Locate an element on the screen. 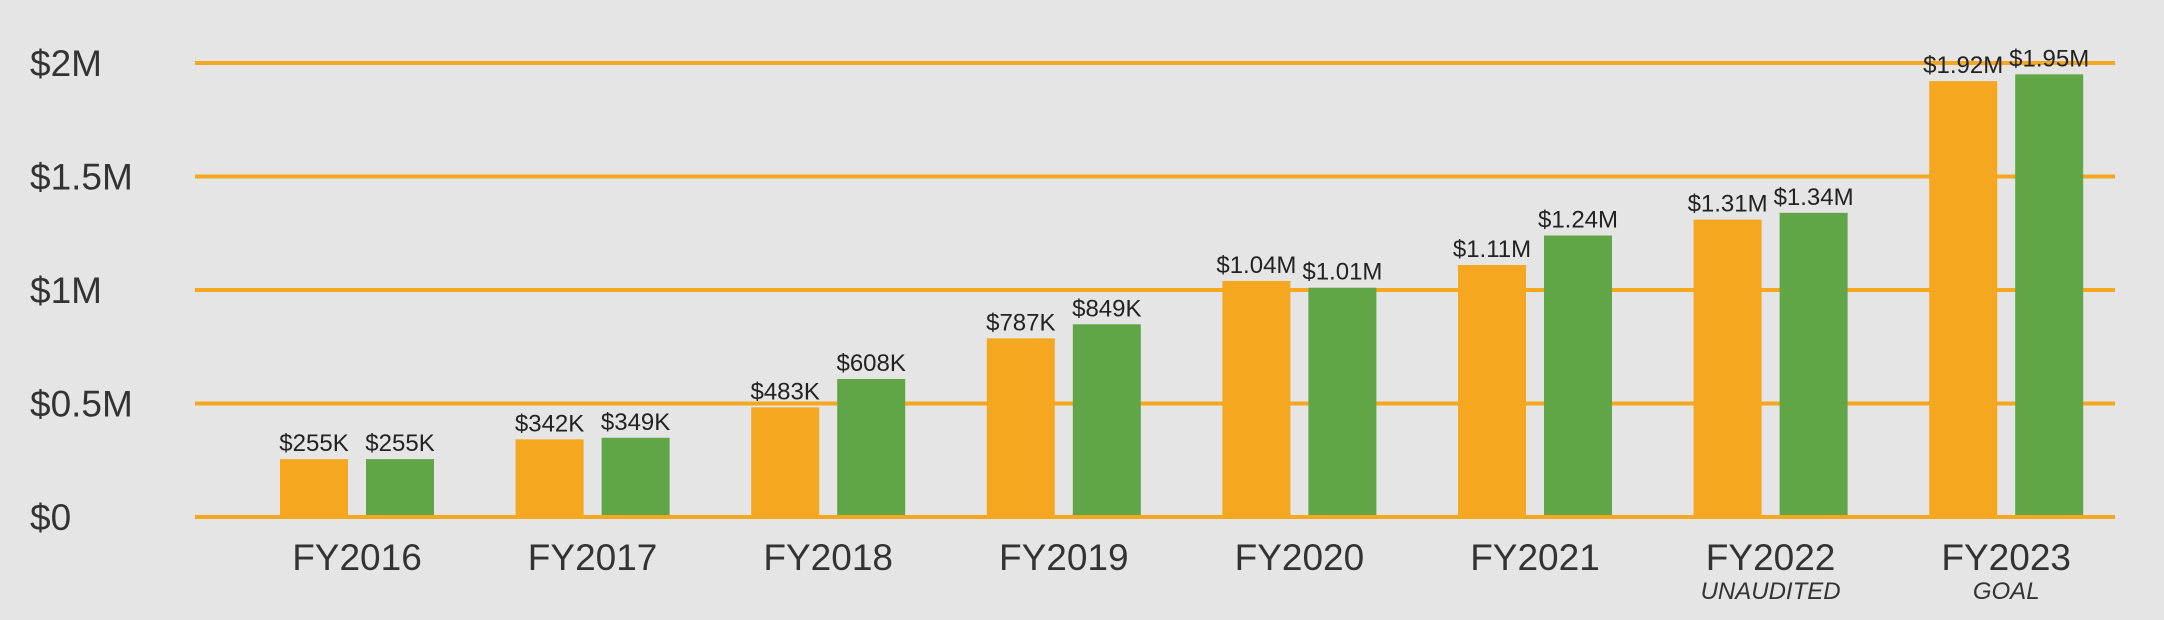  data-label: $483K is located at coordinates (784, 391).